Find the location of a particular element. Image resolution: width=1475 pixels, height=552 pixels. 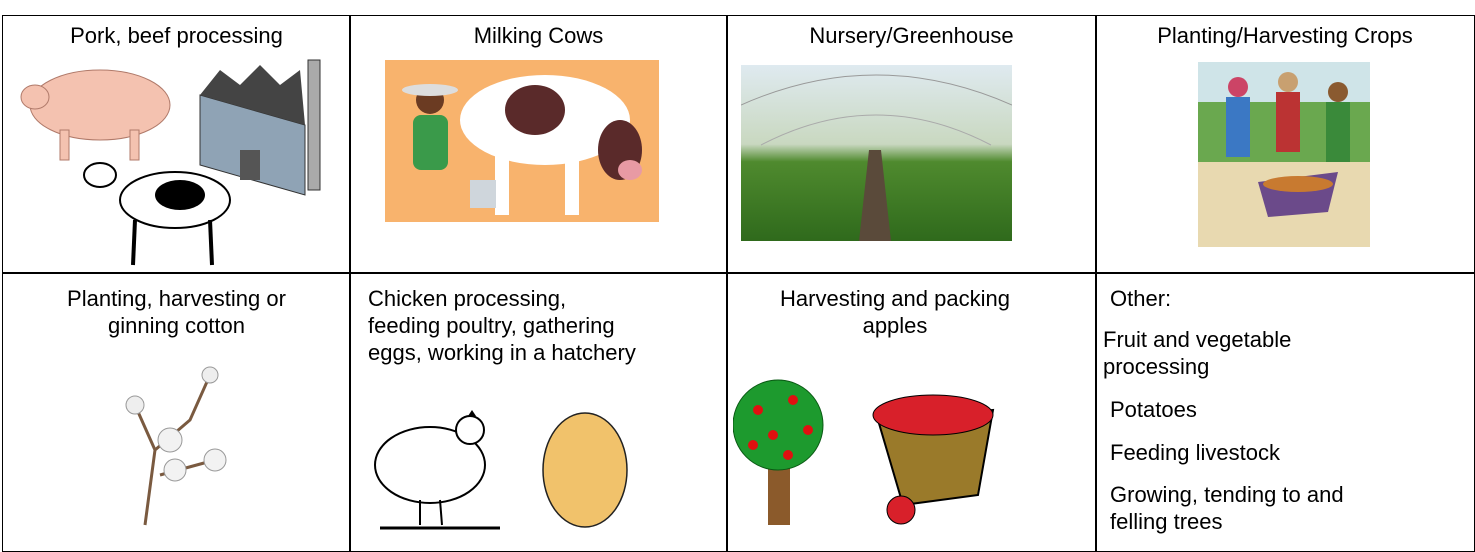

cell-label: Other: is located at coordinates (1141, 298).